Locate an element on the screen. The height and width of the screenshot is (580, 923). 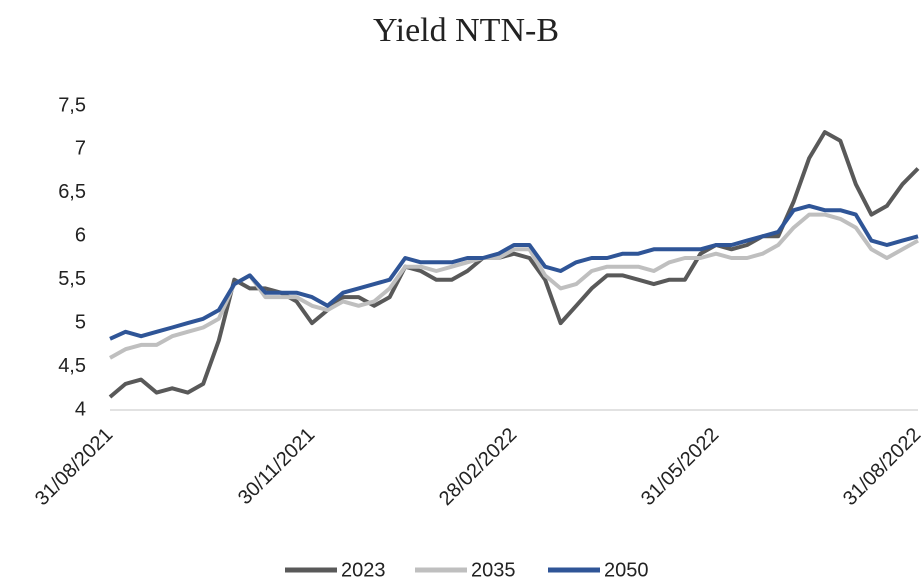
y-tick-label: 6 is located at coordinates (80, 236).